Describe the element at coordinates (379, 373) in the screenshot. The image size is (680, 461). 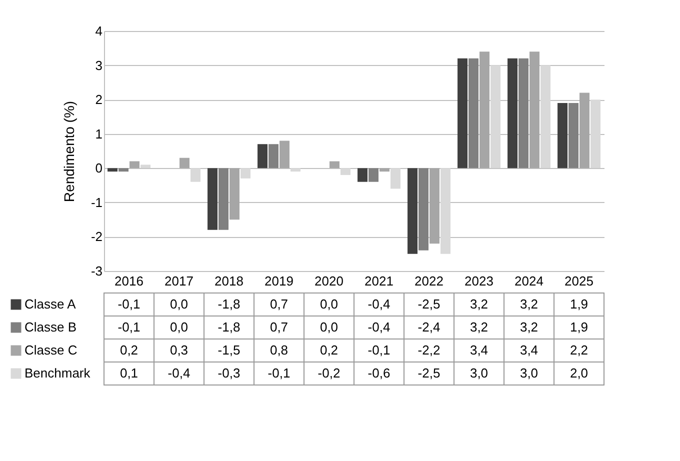
I see `data-label: -0,6` at that location.